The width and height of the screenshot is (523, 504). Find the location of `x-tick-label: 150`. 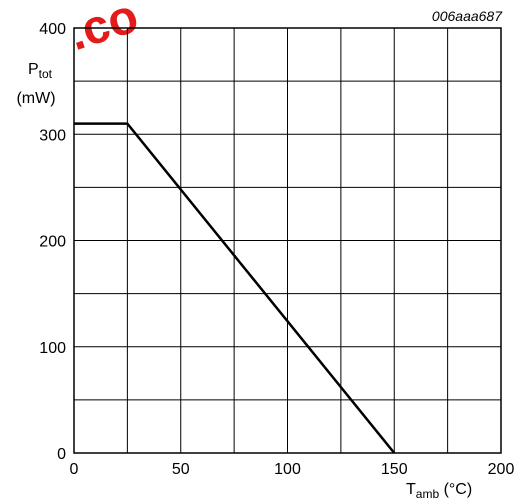

x-tick-label: 150 is located at coordinates (394, 469).